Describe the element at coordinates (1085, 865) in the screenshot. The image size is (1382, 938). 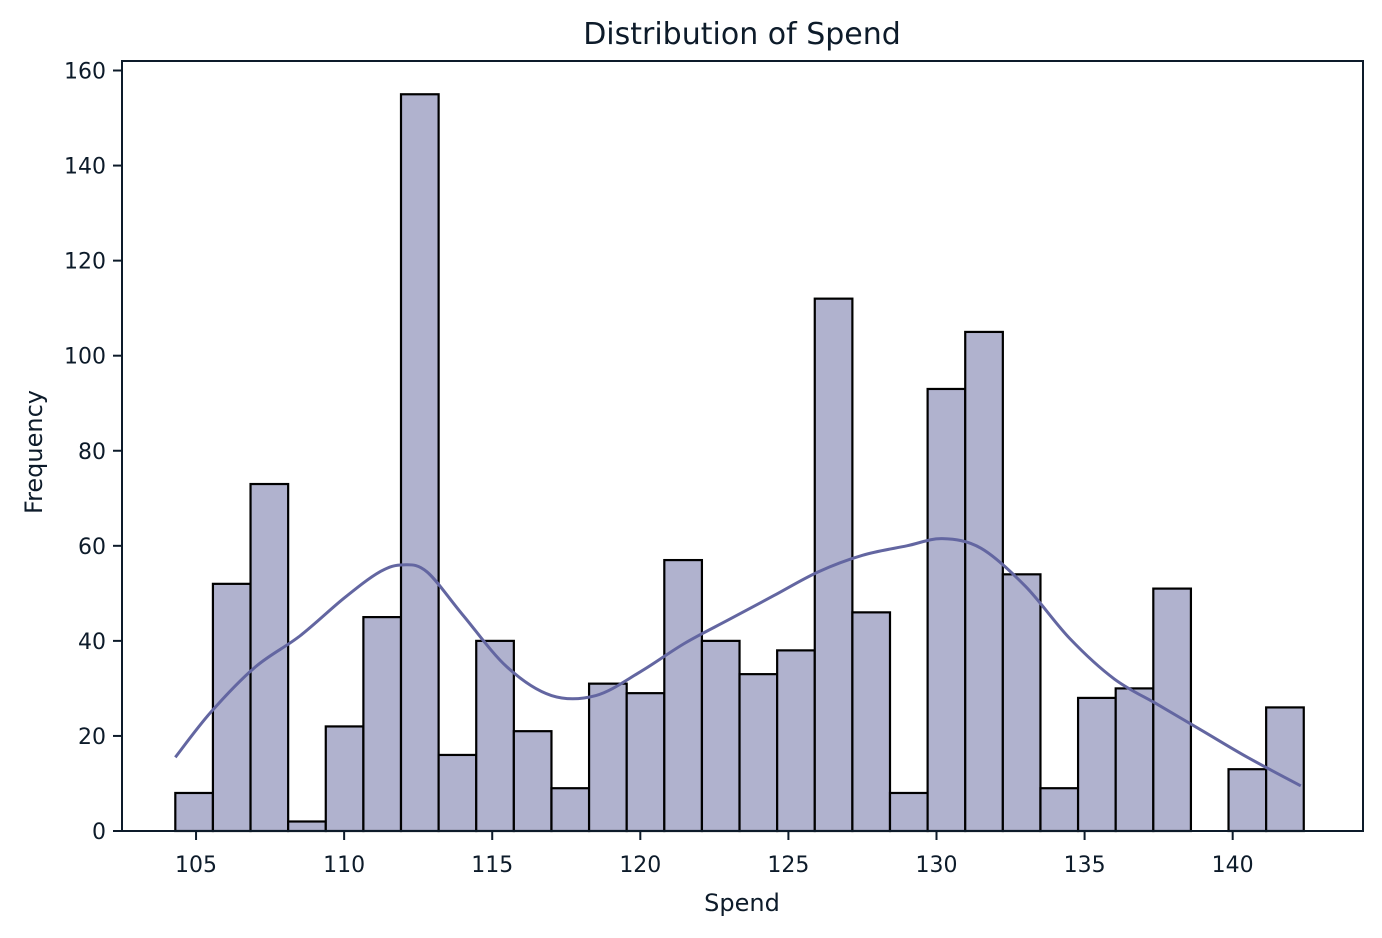
I see `x-tick-label: 135` at that location.